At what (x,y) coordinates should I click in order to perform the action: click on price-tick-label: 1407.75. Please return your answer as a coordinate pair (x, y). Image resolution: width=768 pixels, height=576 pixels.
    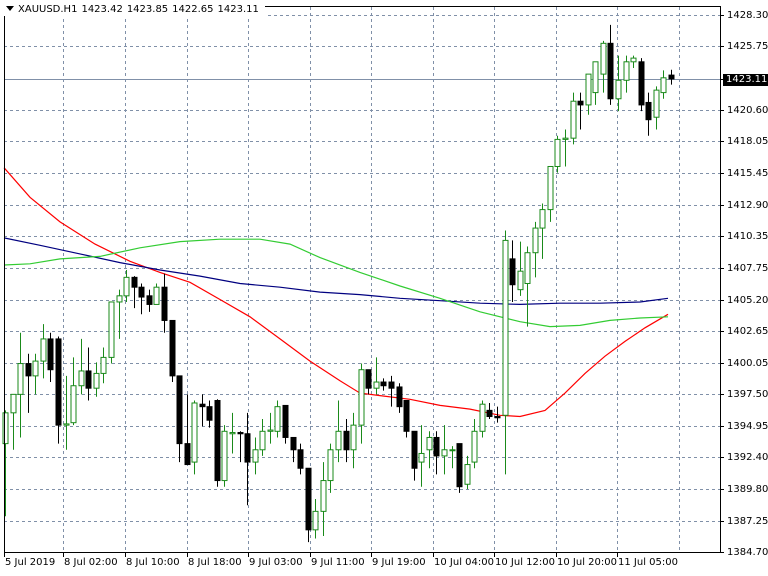
    Looking at the image, I should click on (747, 268).